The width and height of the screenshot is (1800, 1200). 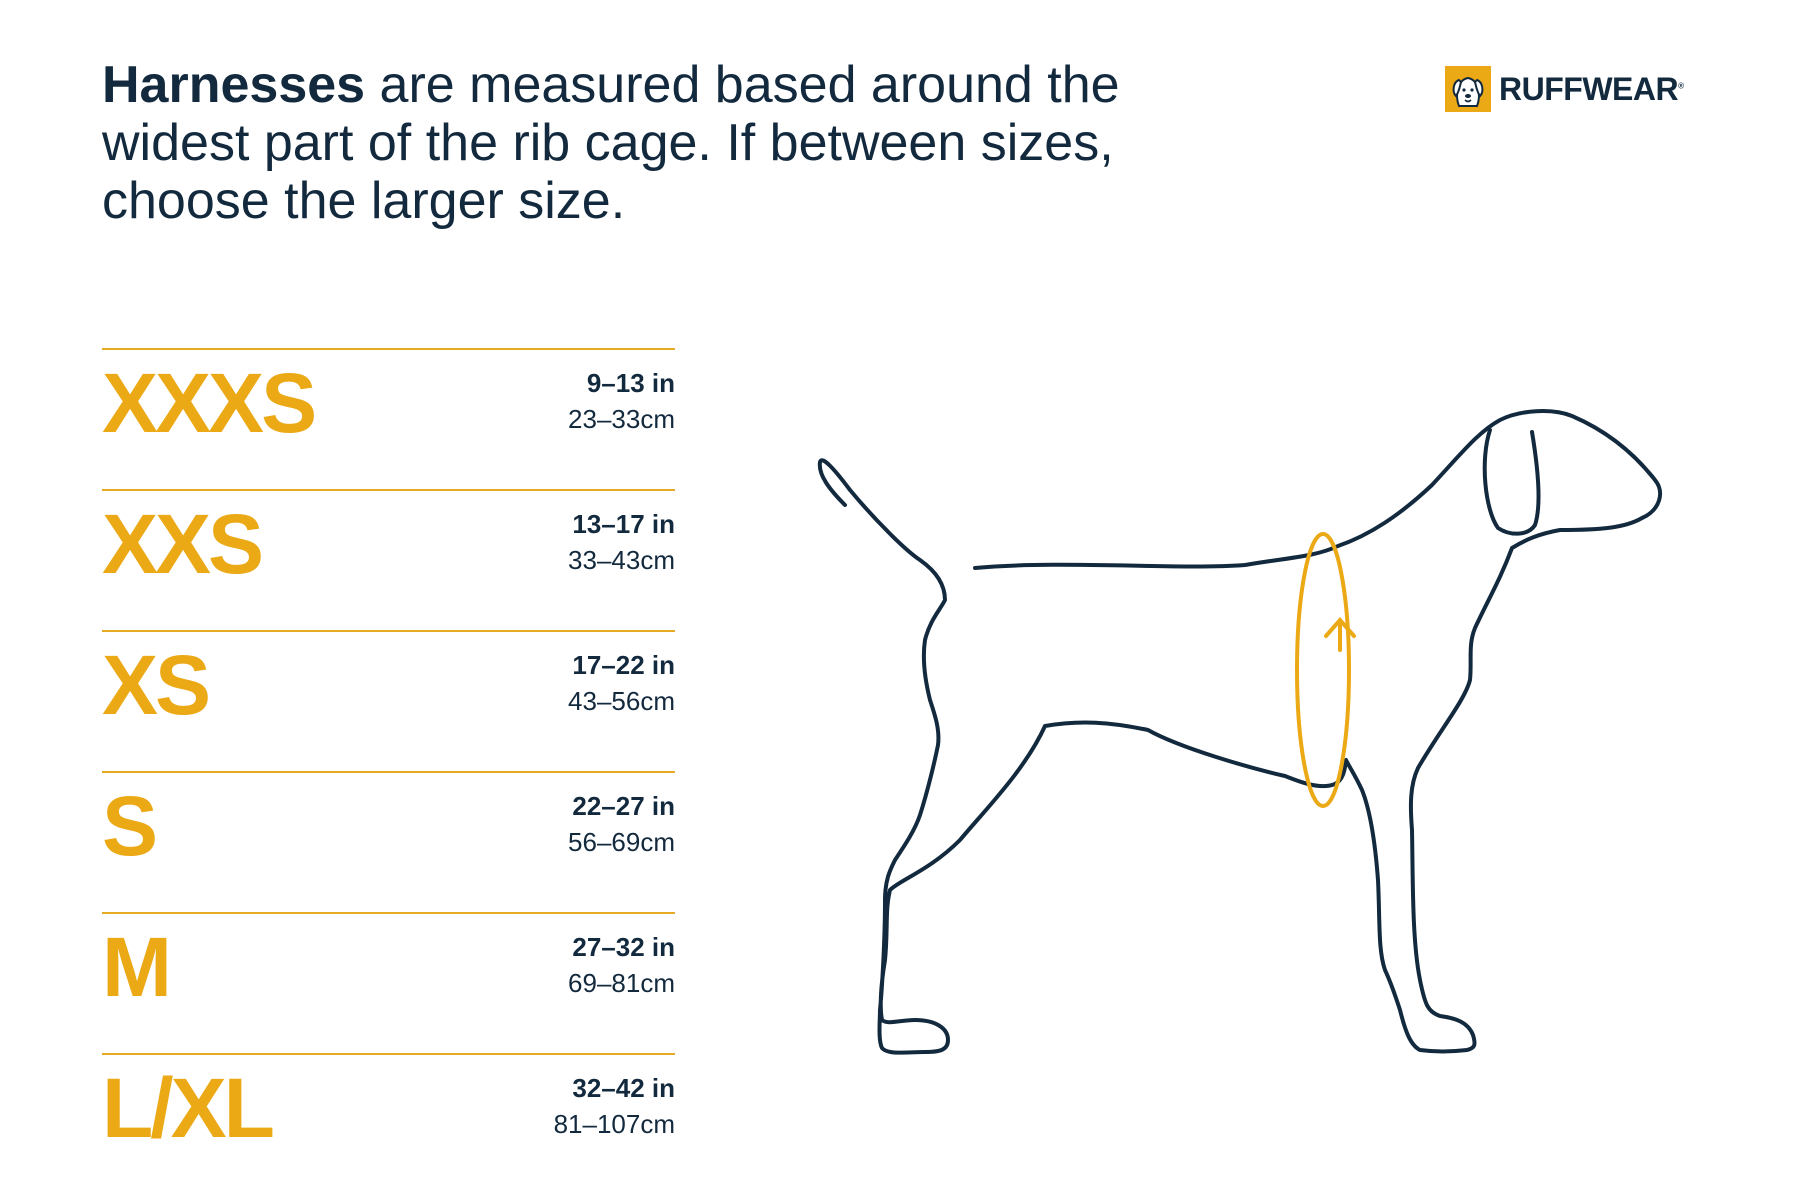 What do you see at coordinates (234, 85) in the screenshot?
I see `headline-bold: Harnesses` at bounding box center [234, 85].